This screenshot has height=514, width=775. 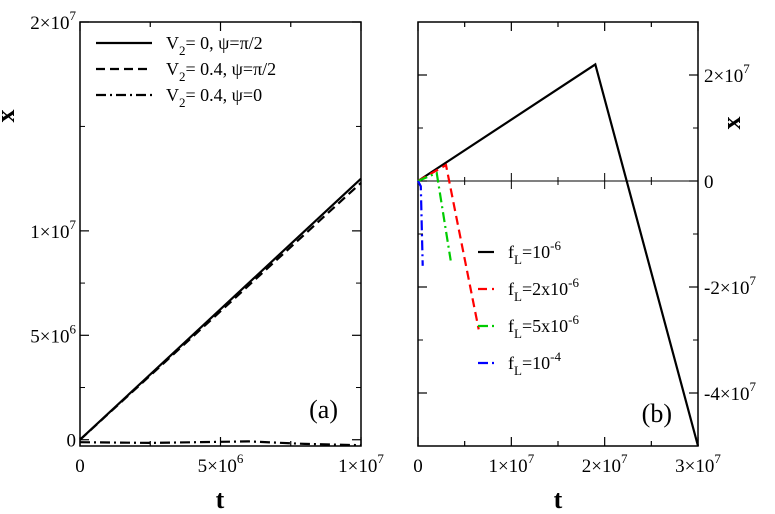 What do you see at coordinates (543, 289) in the screenshot?
I see `legend-label-2: fL=2x10-6` at bounding box center [543, 289].